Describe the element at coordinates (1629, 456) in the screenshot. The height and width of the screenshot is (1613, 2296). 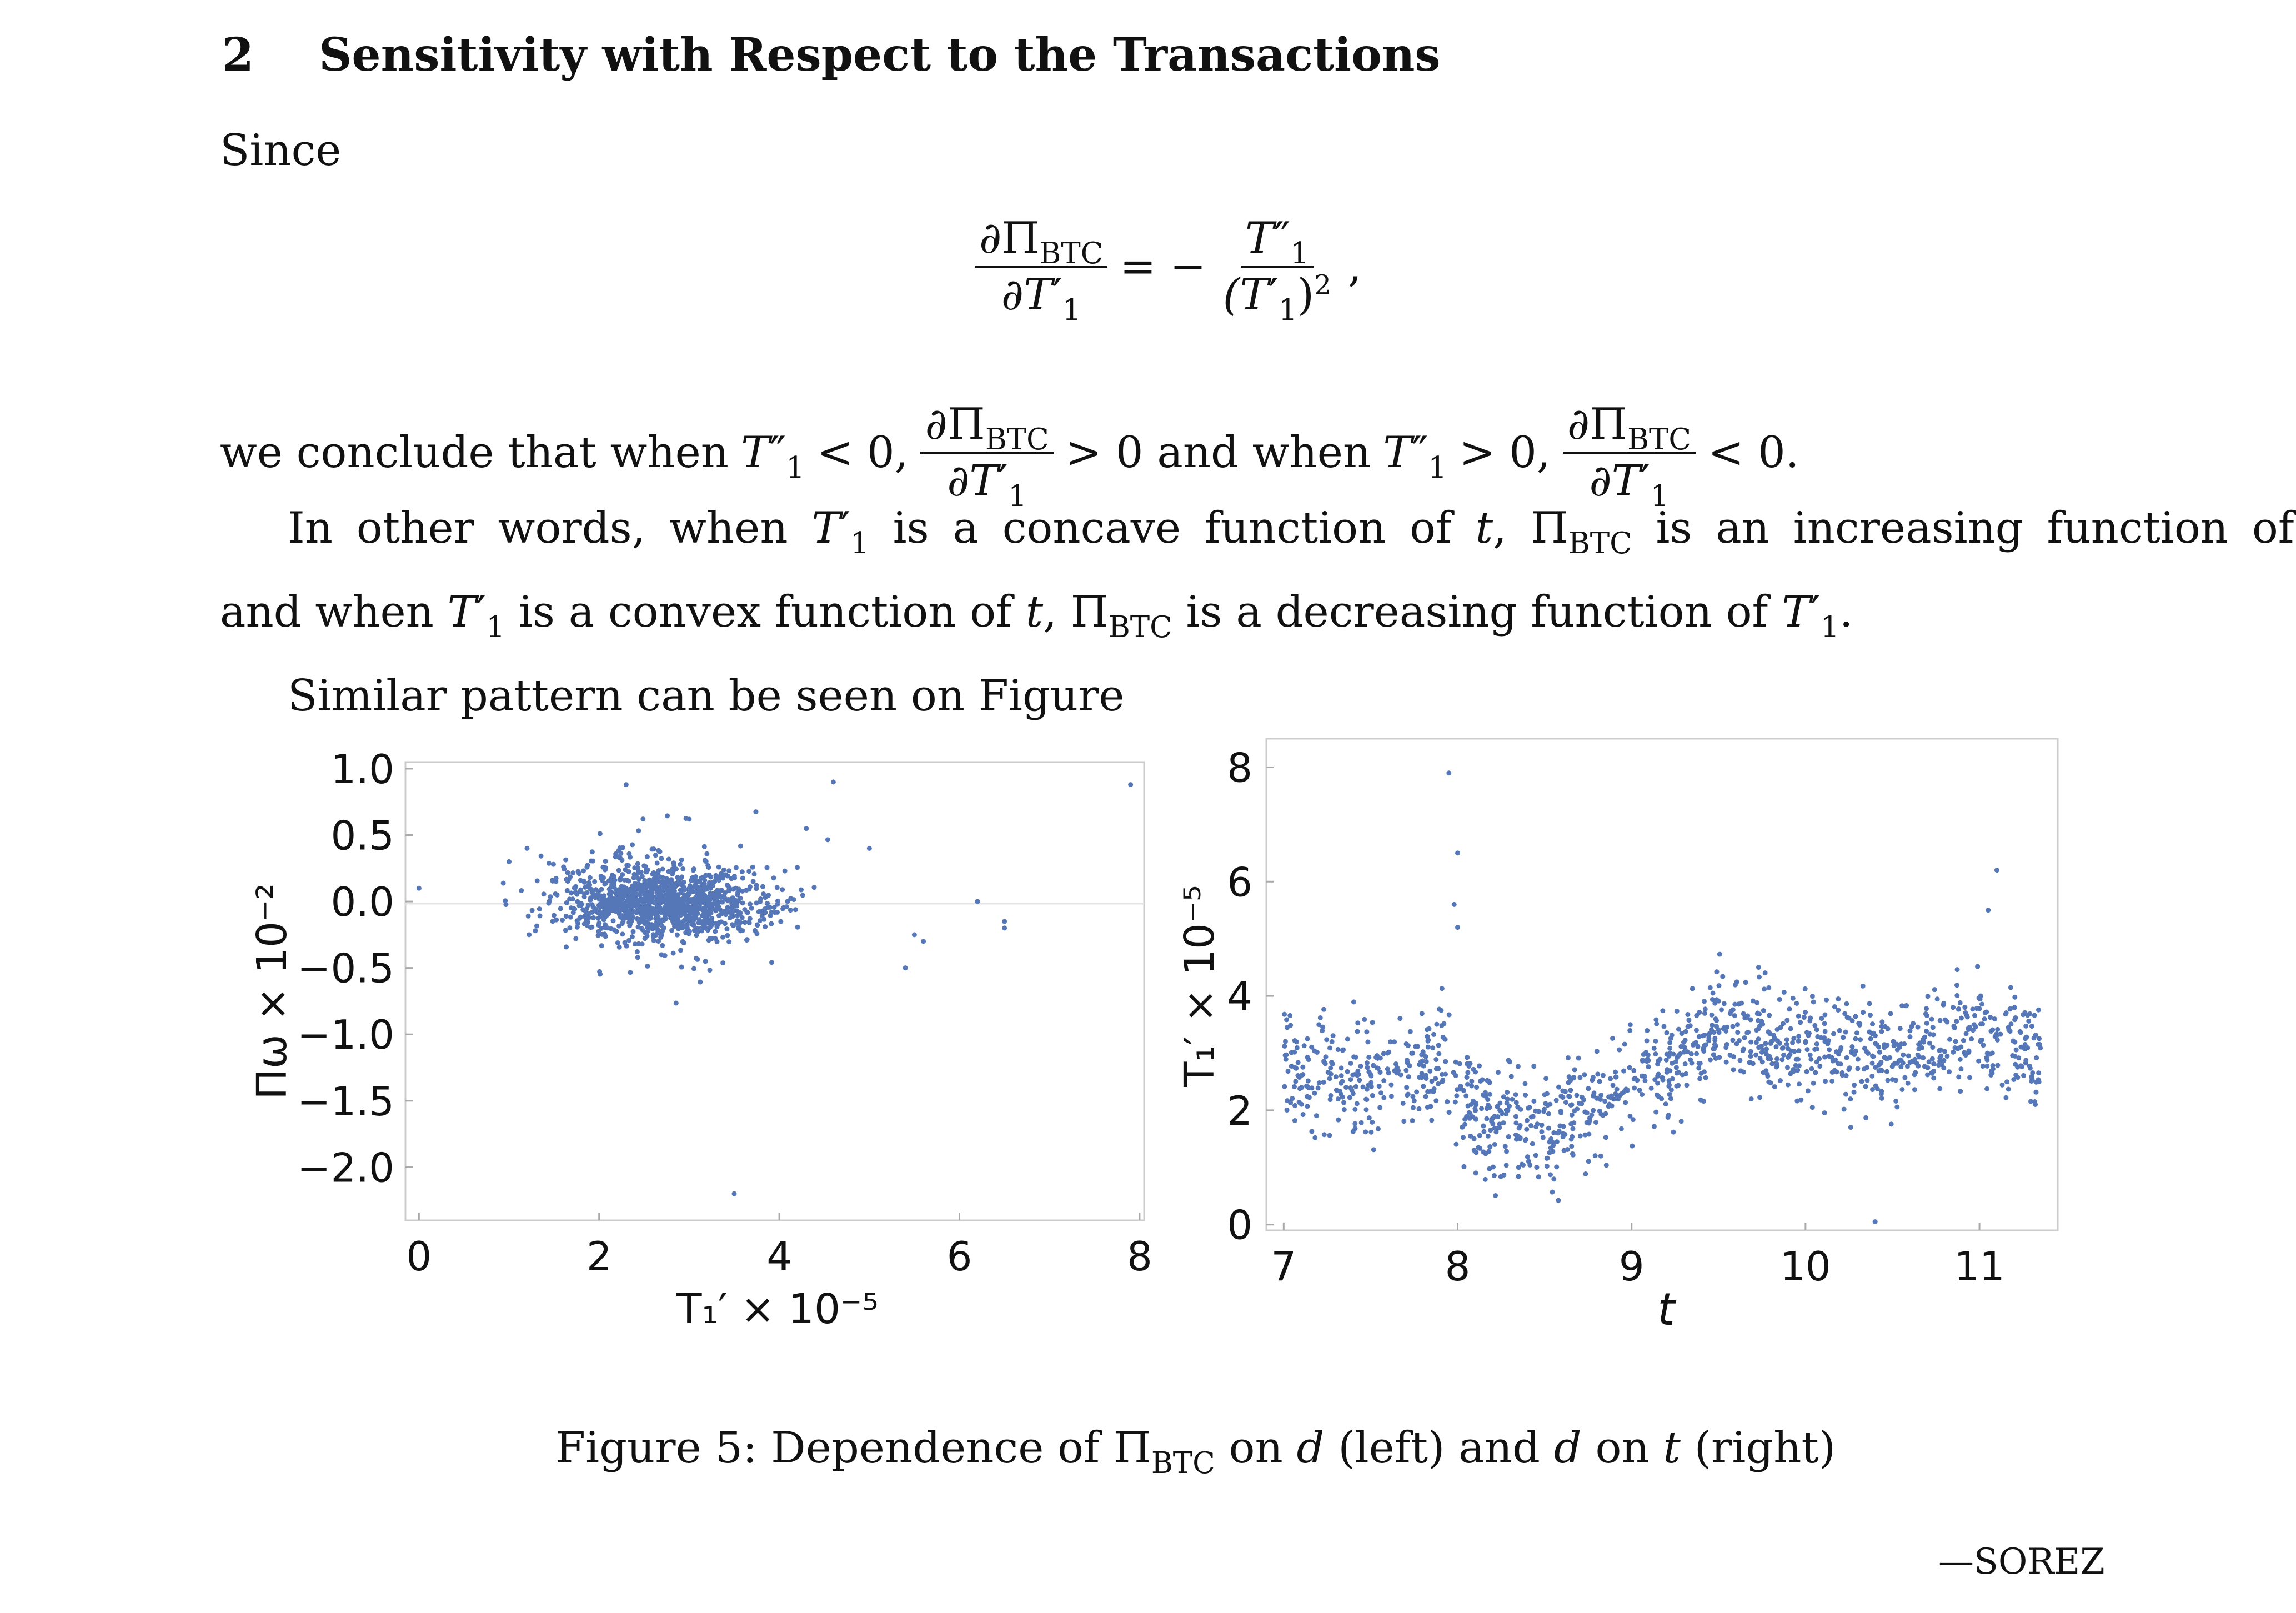
I see `inline-fraction-2: ∂ΠBTC ∂T′1` at that location.